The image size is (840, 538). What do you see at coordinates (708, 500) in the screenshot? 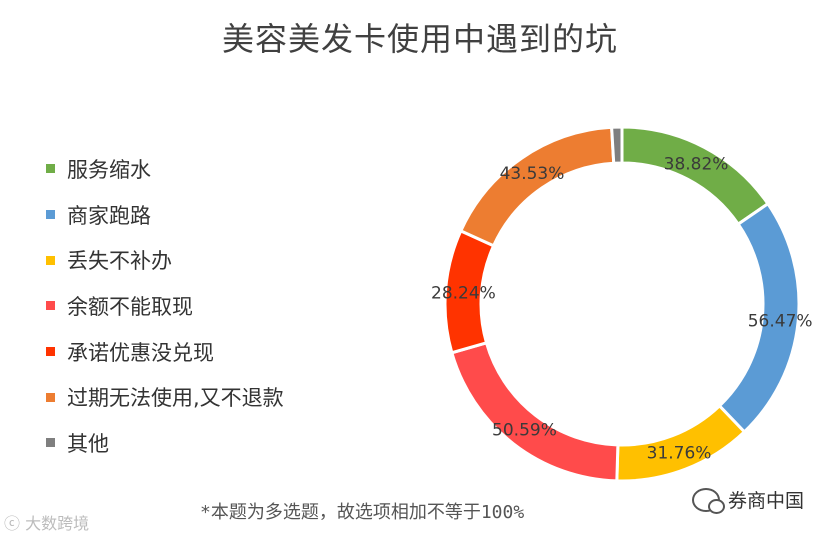
I see `wechat-icon` at bounding box center [708, 500].